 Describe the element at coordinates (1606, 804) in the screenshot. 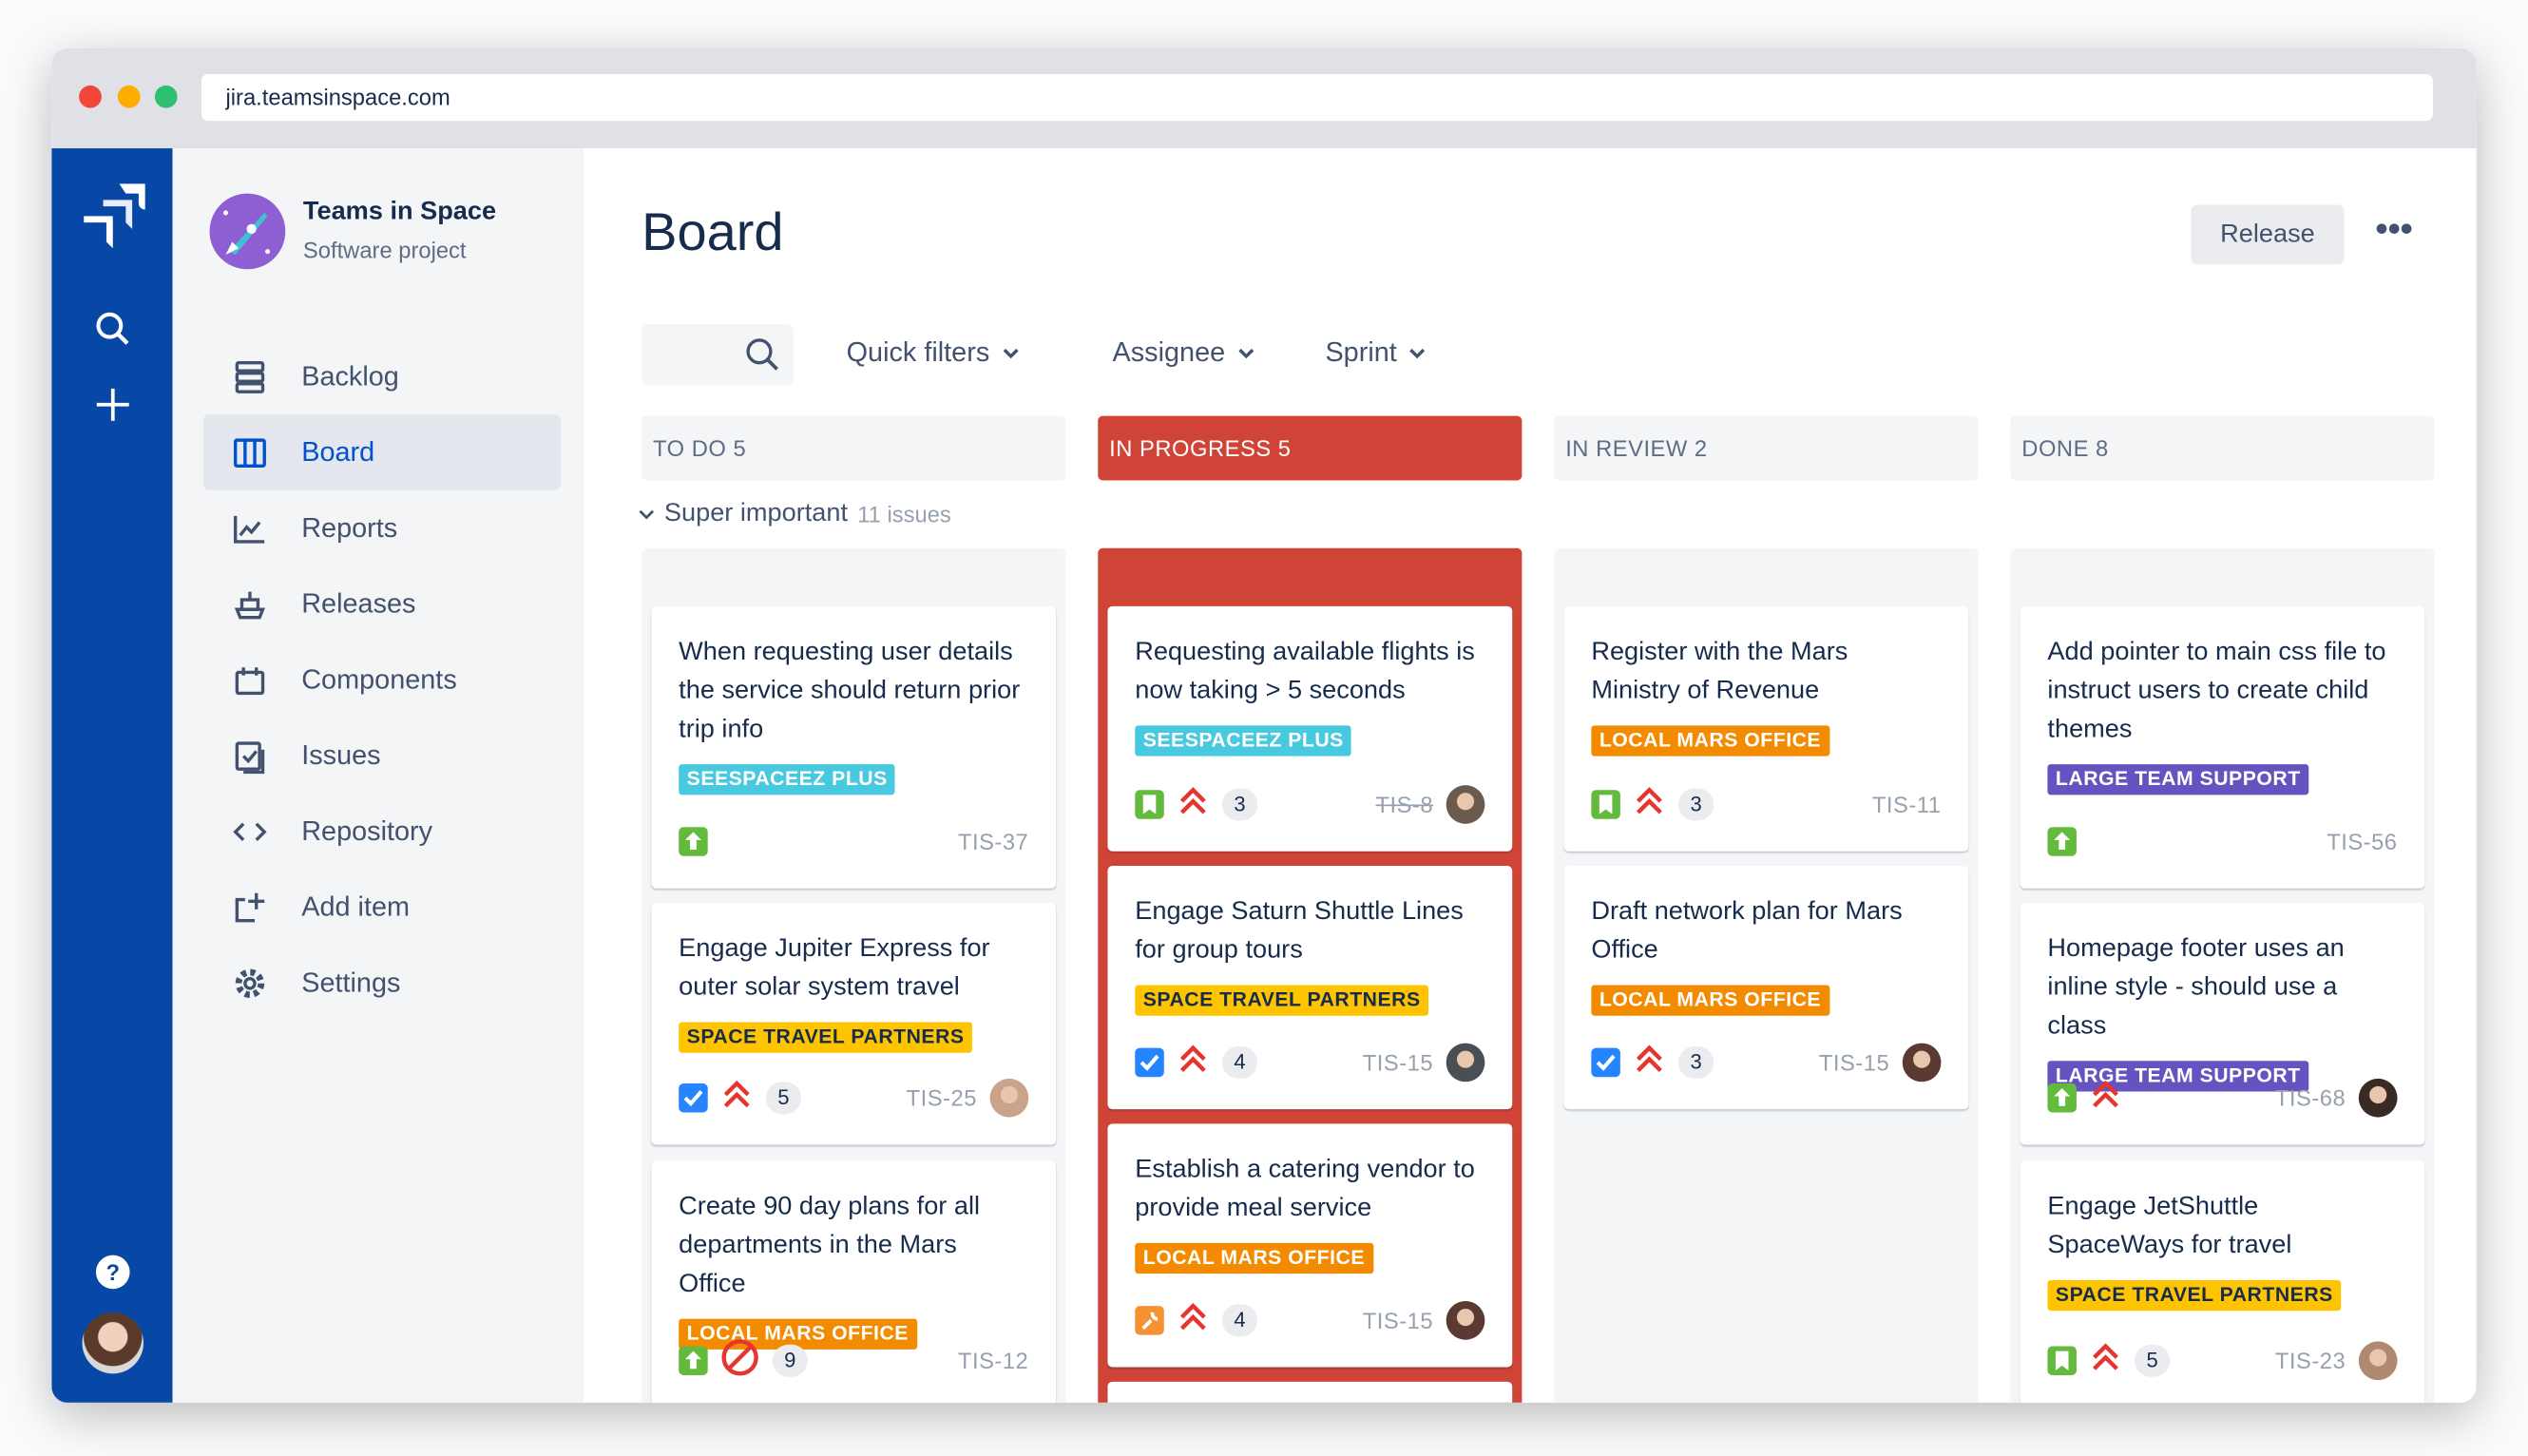

I see `story-icon` at that location.